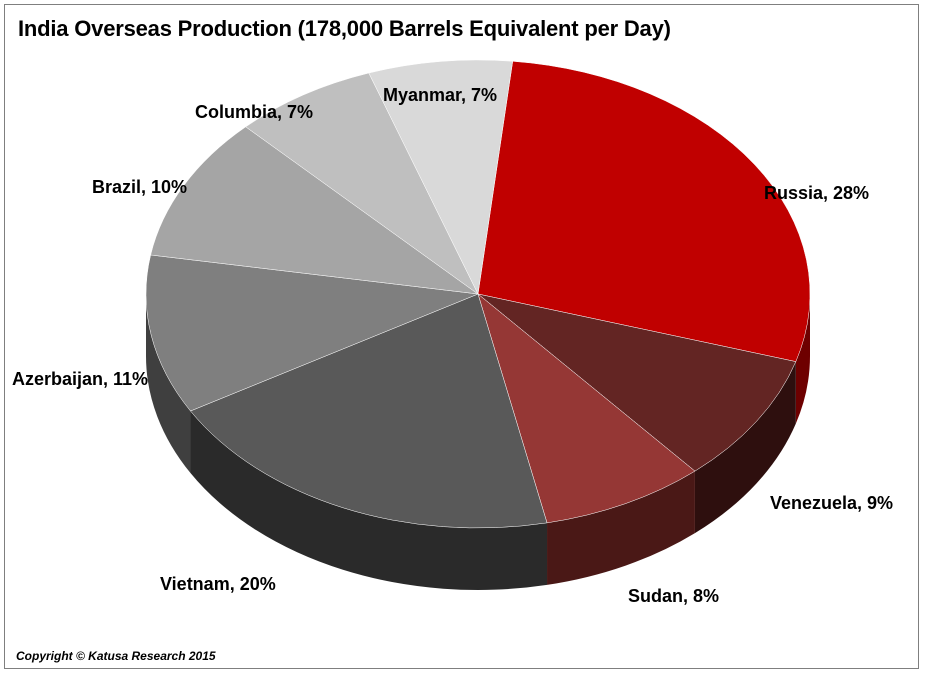 This screenshot has height=677, width=927. Describe the element at coordinates (440, 177) in the screenshot. I see `pie-slice-myanmar` at that location.